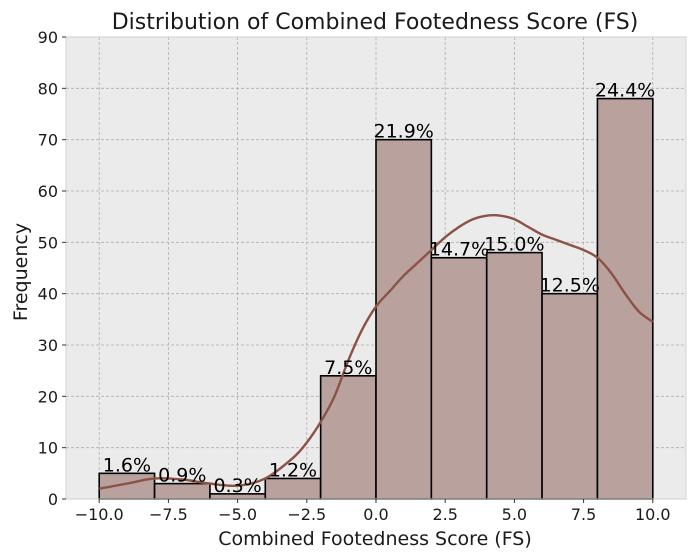  What do you see at coordinates (653, 514) in the screenshot?
I see `x-tick-label: 10.0` at bounding box center [653, 514].